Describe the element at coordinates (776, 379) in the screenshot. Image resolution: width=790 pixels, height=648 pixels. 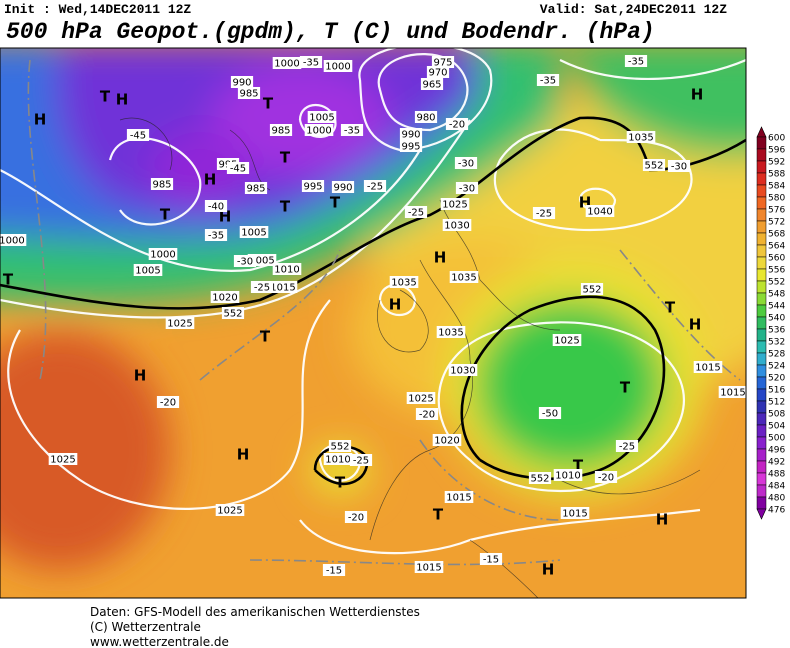
I see `scale-label: 520` at that location.